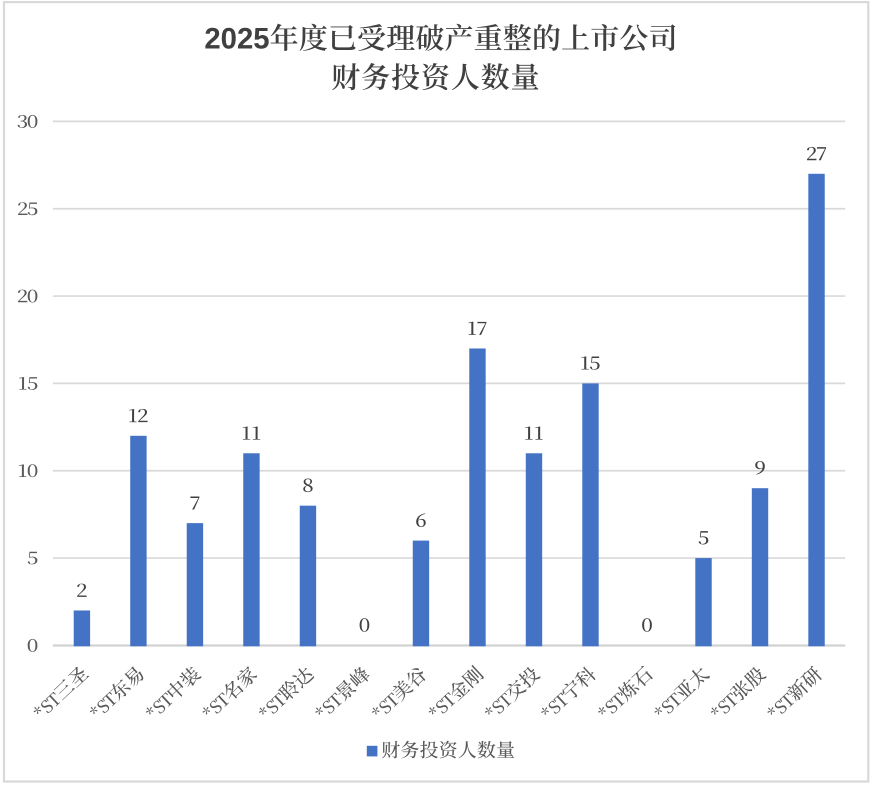  Describe the element at coordinates (236, 39) in the screenshot. I see `svg-text: 2025` at that location.